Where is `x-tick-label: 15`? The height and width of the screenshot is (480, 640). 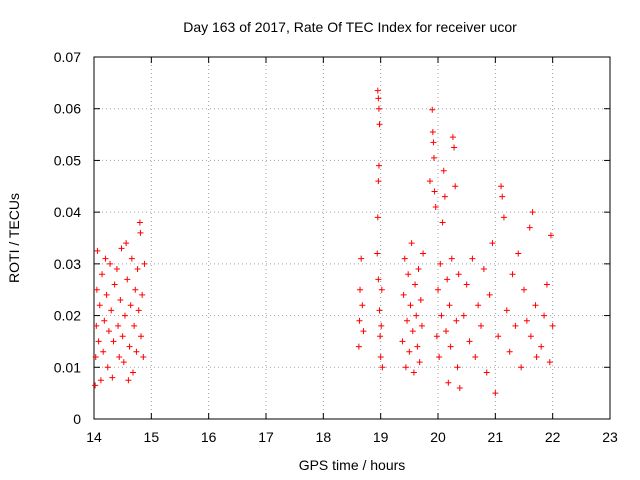
x-tick-label: 15 is located at coordinates (152, 437).